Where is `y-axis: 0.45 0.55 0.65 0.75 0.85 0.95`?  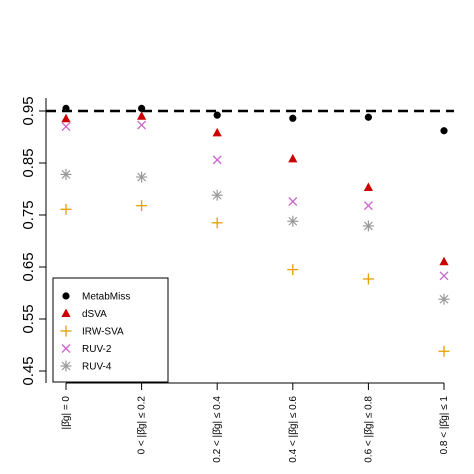 y-axis: 0.45 0.55 0.65 0.75 0.85 0.95 is located at coordinates (33, 241).